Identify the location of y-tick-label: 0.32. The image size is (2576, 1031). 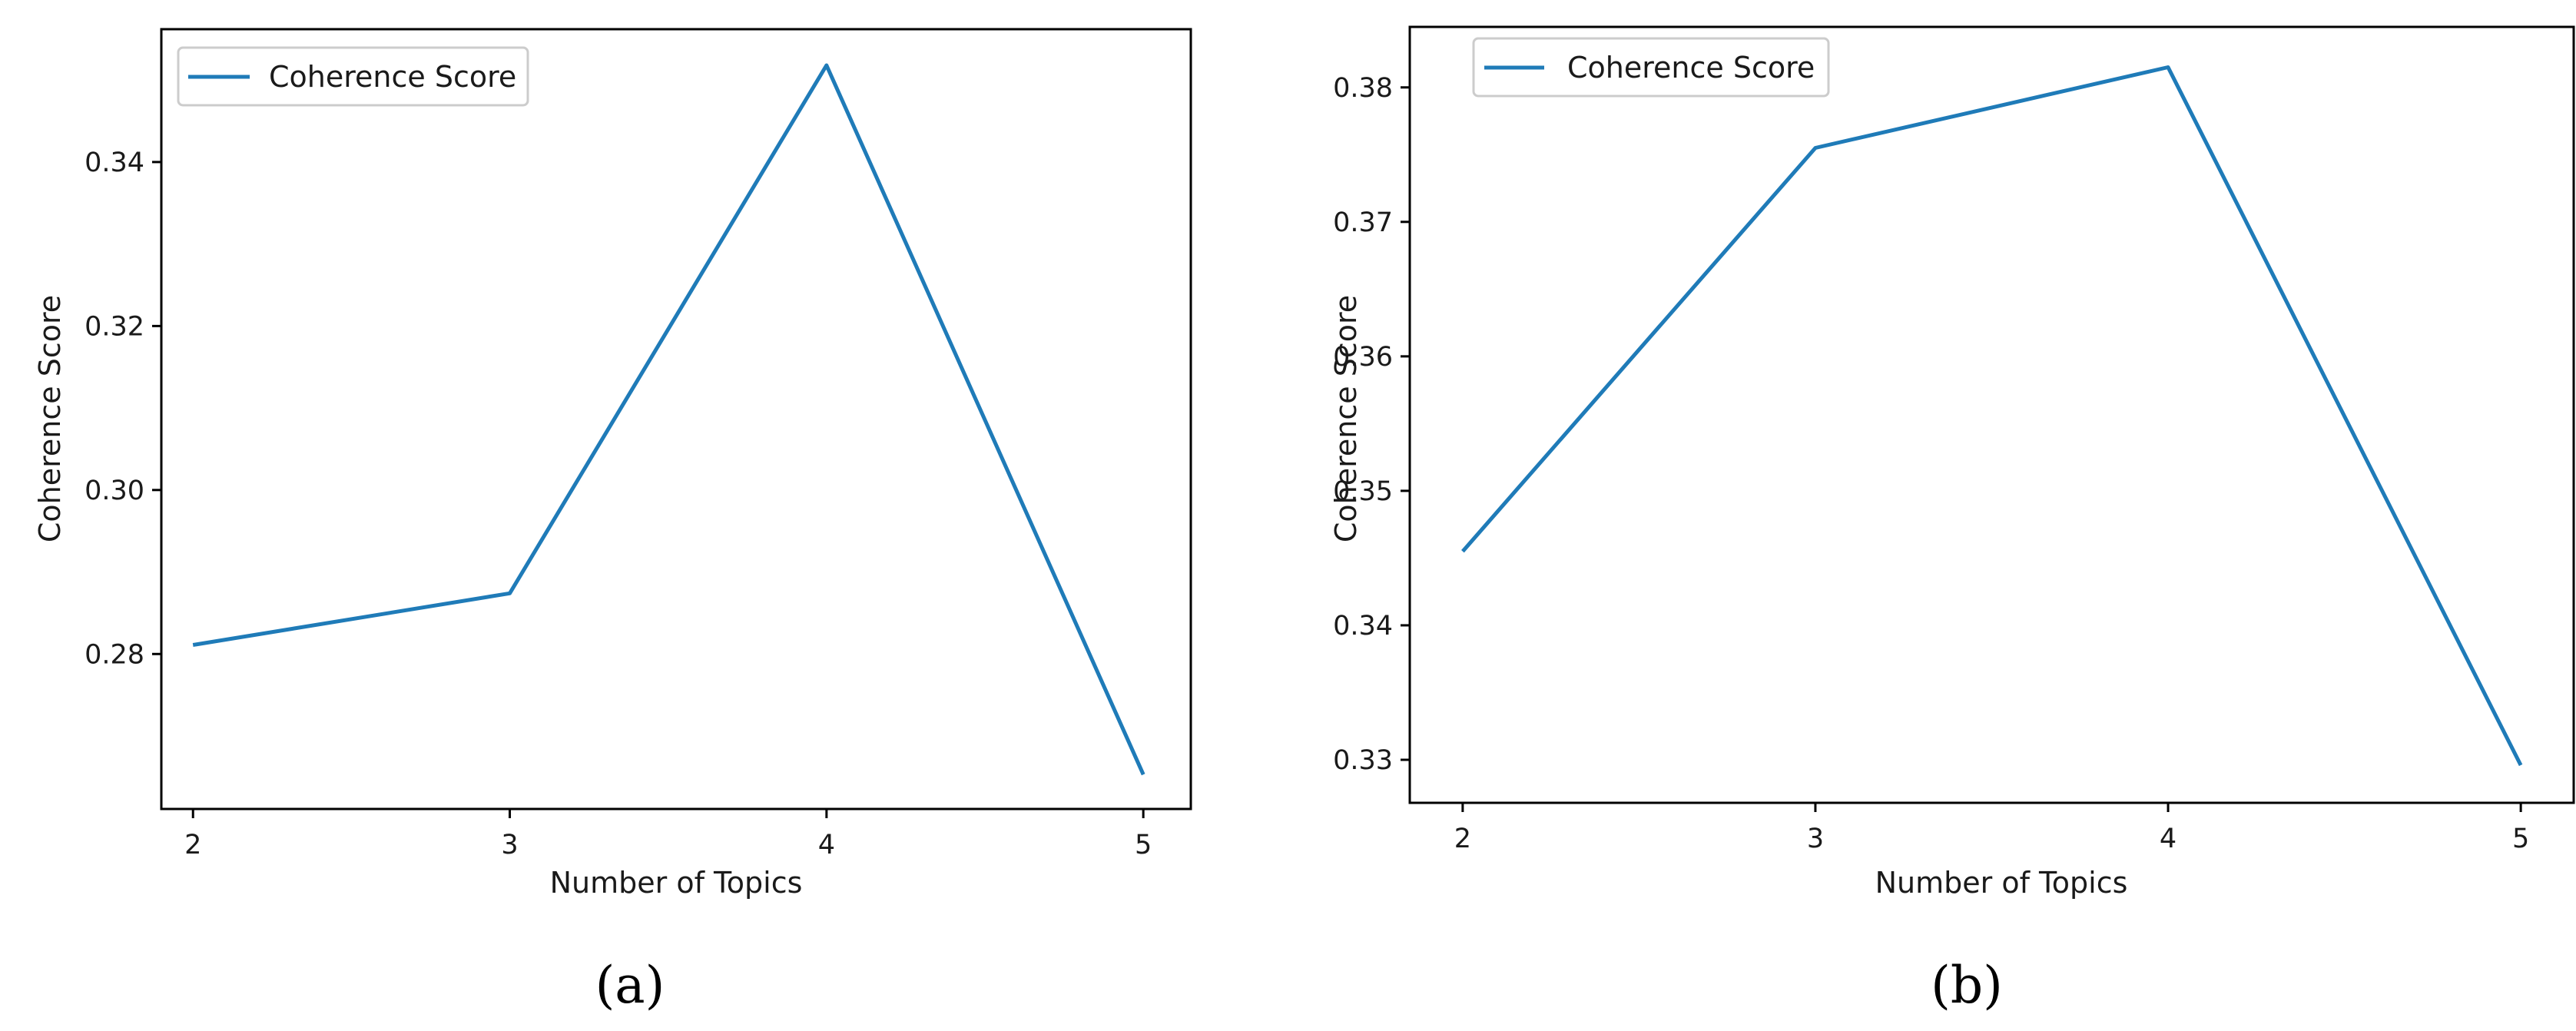
(114, 326).